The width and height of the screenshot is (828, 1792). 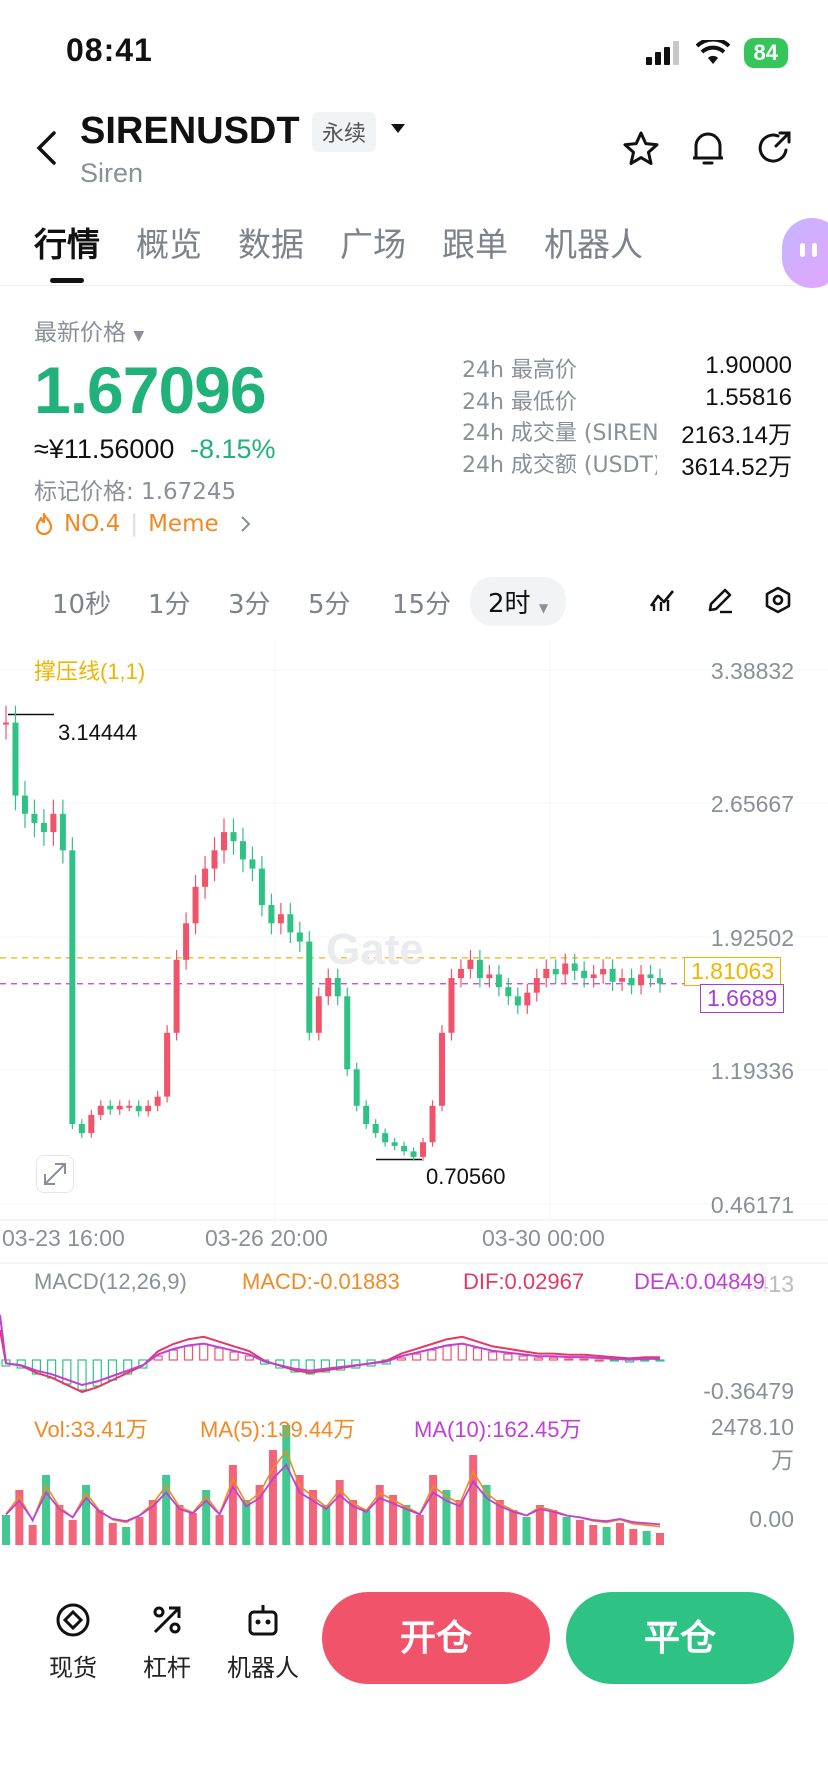 What do you see at coordinates (89, 330) in the screenshot?
I see `price-label: 最新价格 ▼` at bounding box center [89, 330].